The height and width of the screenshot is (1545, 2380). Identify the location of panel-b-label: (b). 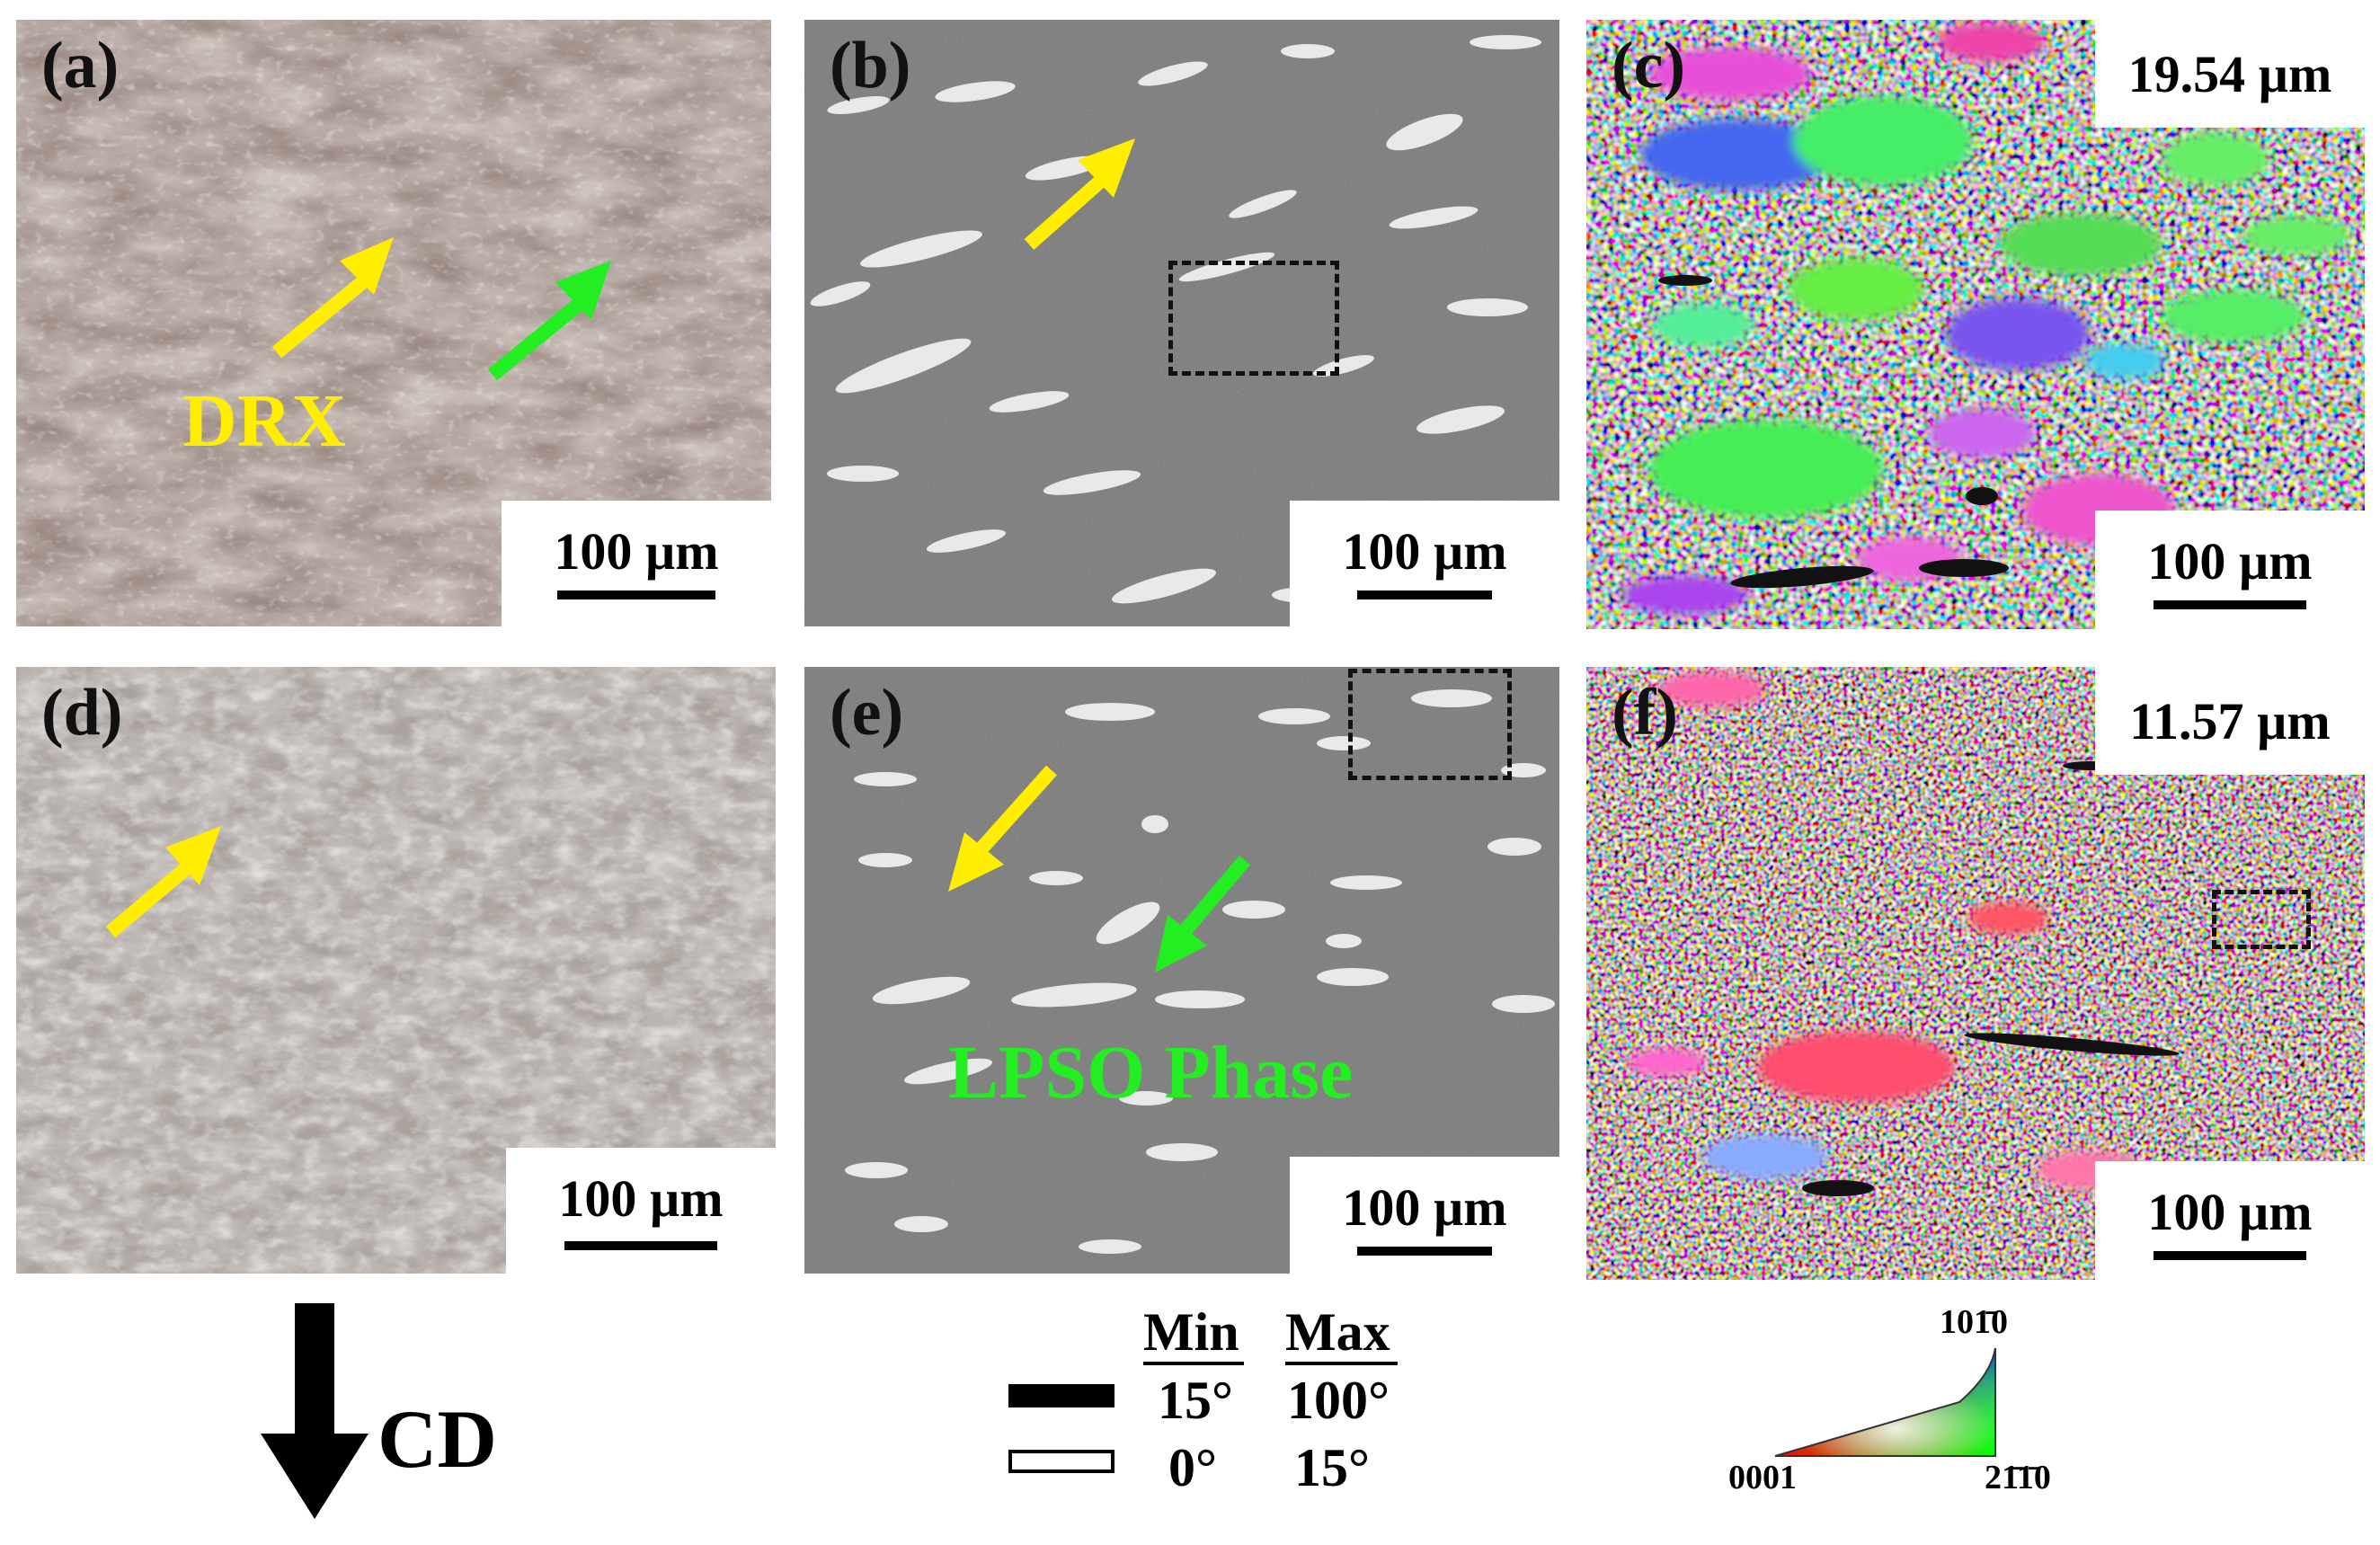
(870, 65).